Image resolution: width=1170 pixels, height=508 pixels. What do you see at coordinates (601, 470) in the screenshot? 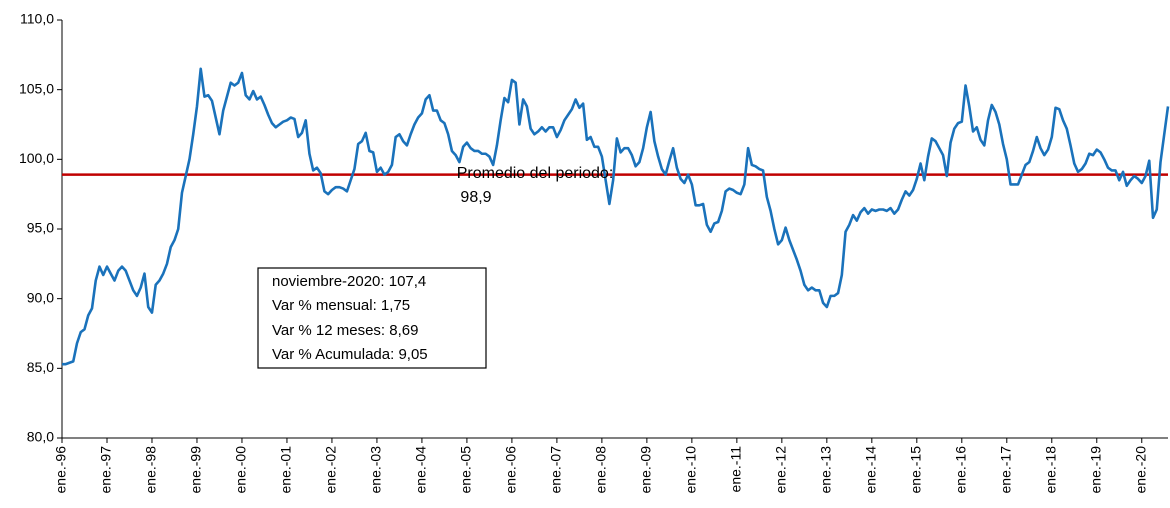
I see `x-tick-label: ene.-08` at bounding box center [601, 470].